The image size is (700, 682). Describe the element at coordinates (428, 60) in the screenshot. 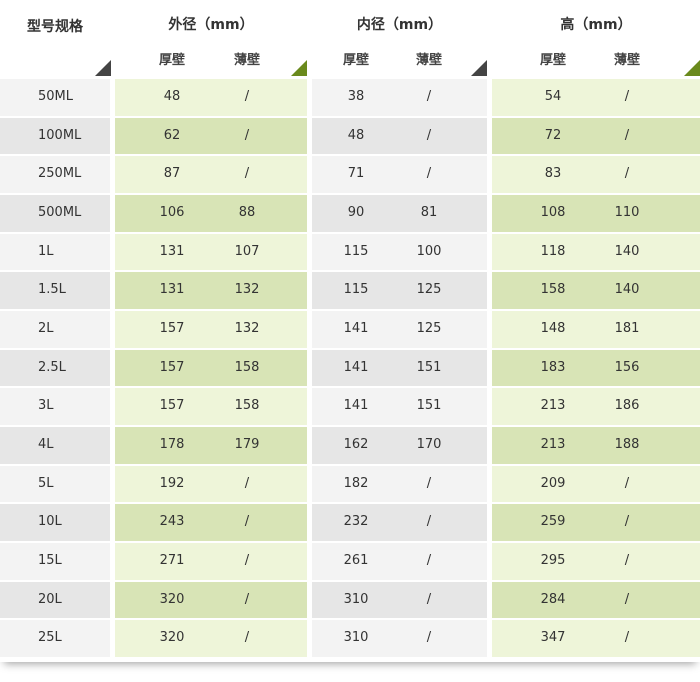

I see `inner-thin-header: 薄壁` at that location.